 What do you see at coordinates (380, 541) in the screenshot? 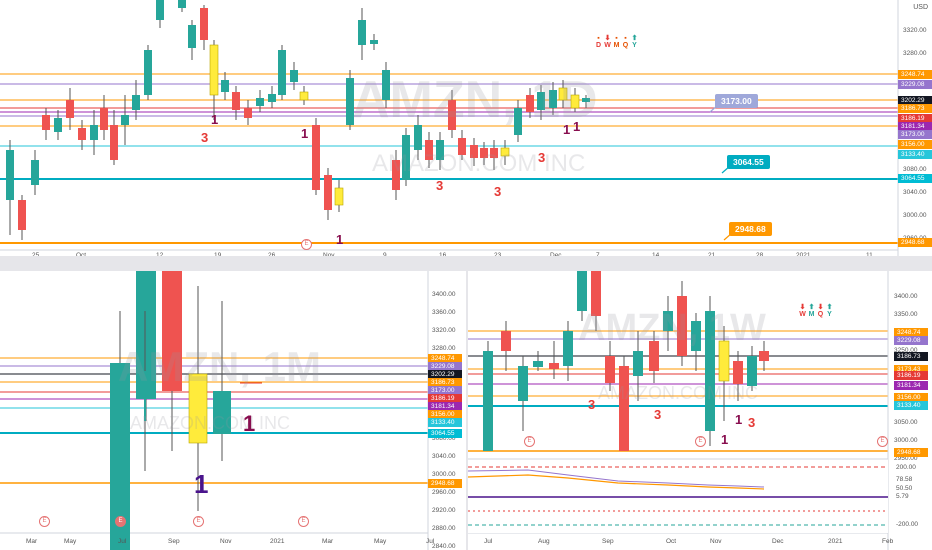
I see `x-axis-label: May` at bounding box center [380, 541].